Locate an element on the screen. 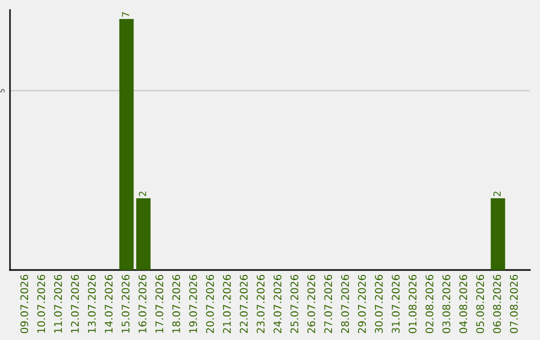 This screenshot has height=340, width=540. x-tick-label: 12.07.2026 is located at coordinates (74, 303).